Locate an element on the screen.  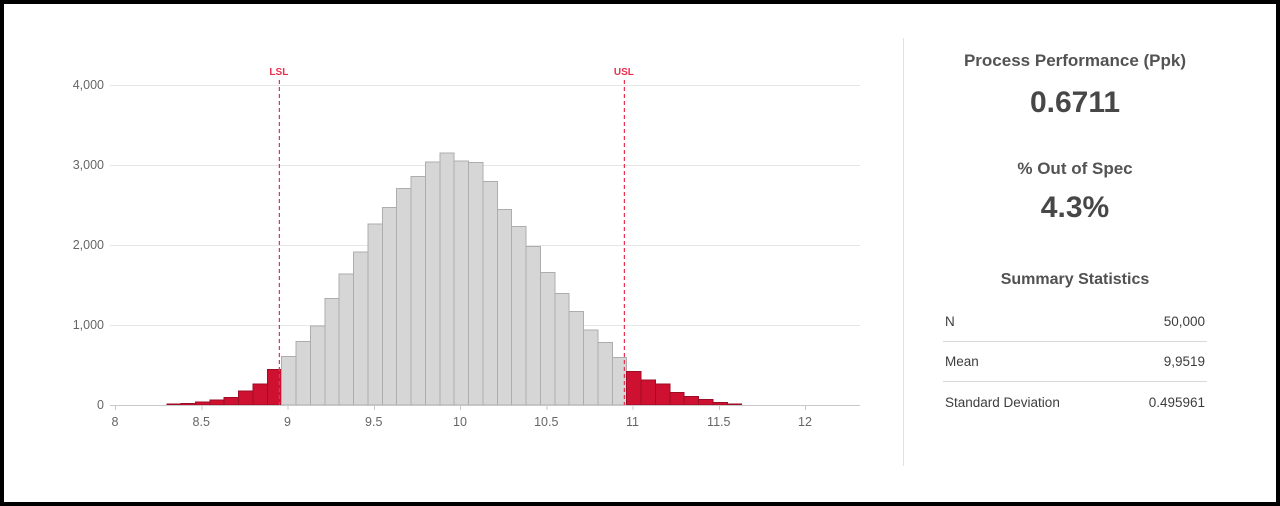
y-tick-label: 0 is located at coordinates (100, 405).